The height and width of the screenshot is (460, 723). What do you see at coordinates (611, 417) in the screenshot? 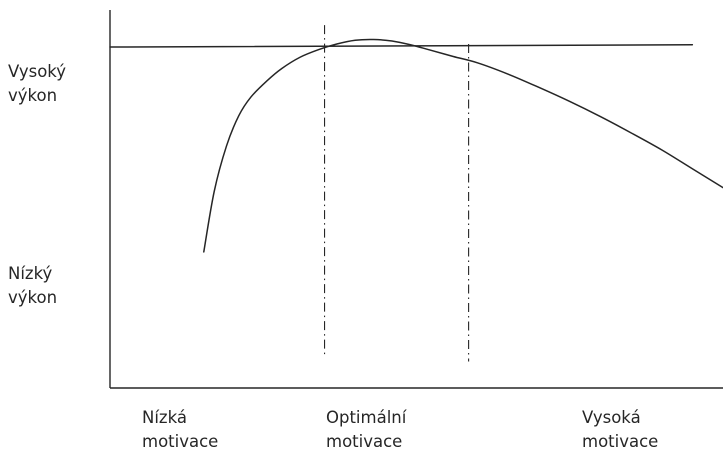
I see `x-level-high-line1: Vysoká` at bounding box center [611, 417].